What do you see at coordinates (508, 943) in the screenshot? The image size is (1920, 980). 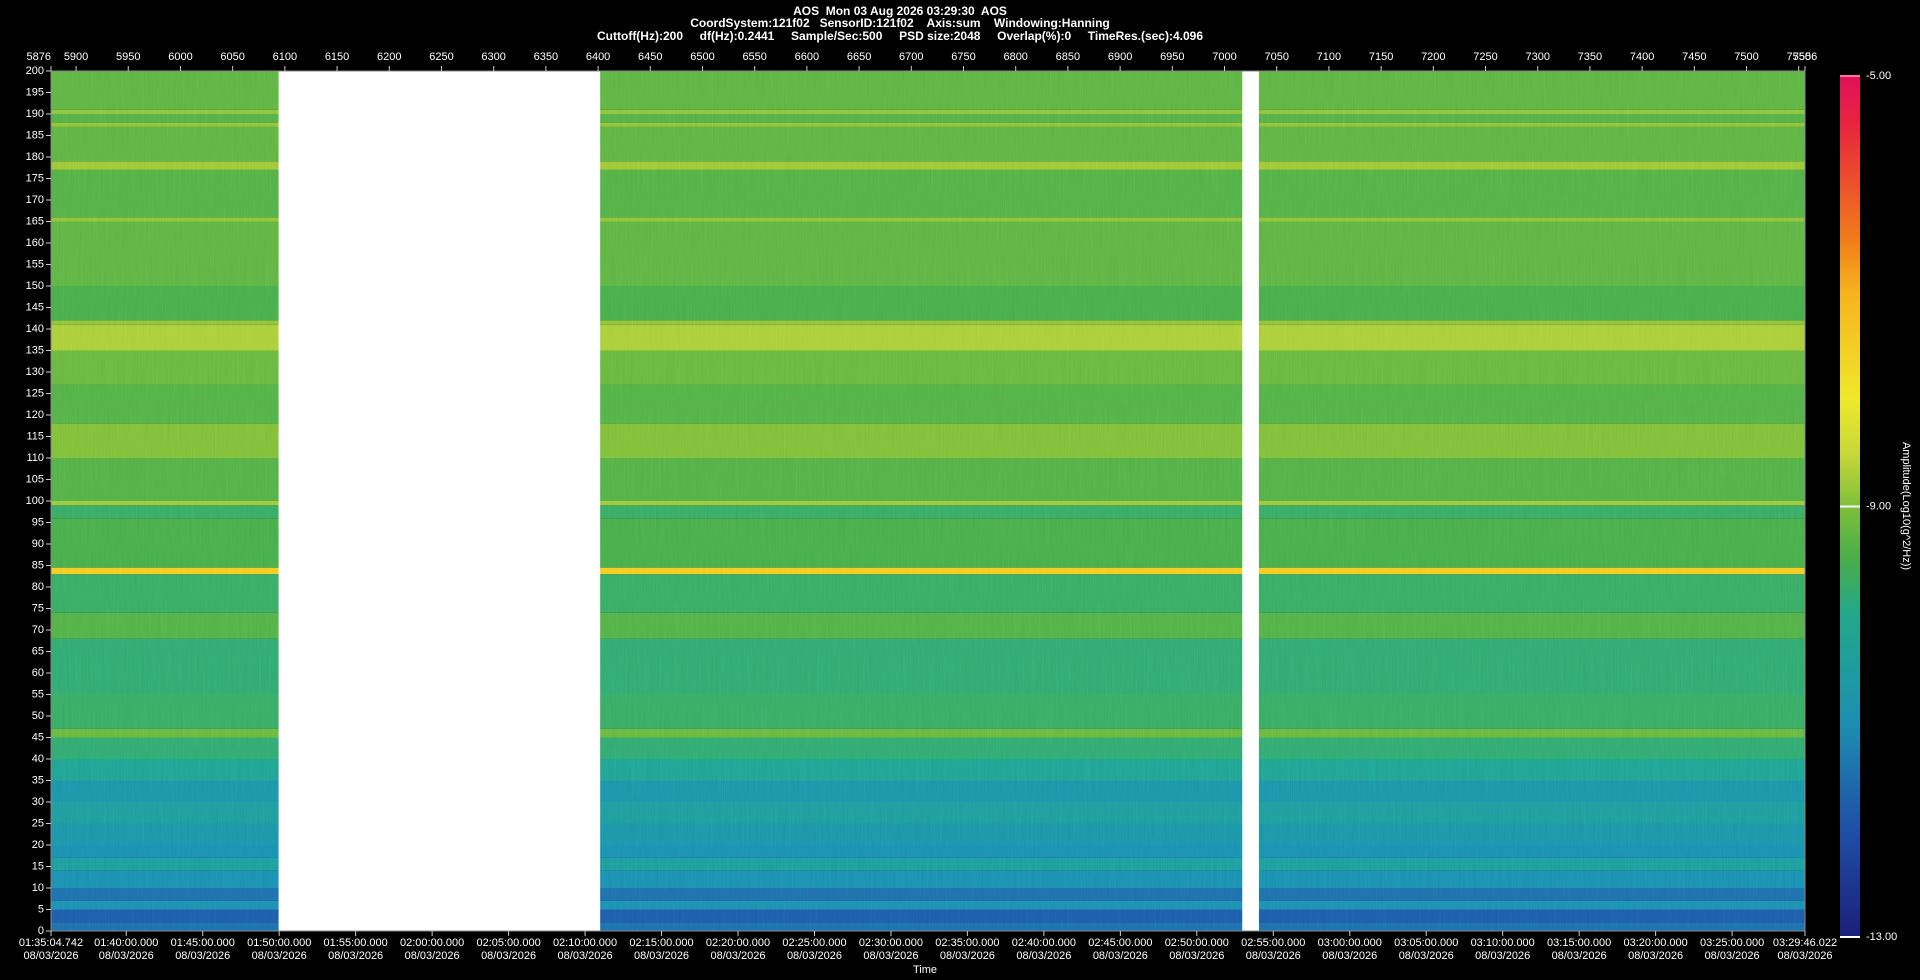 I see `x2-tick-label: 02:05:00.000` at bounding box center [508, 943].